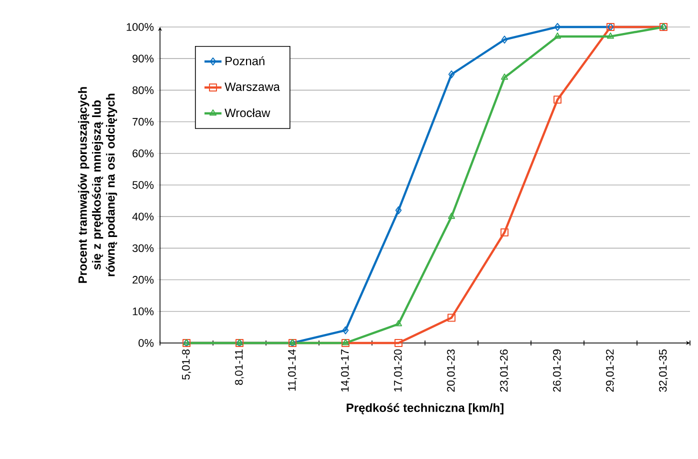  I want to click on y-tick-label: 70%, so click(143, 122).